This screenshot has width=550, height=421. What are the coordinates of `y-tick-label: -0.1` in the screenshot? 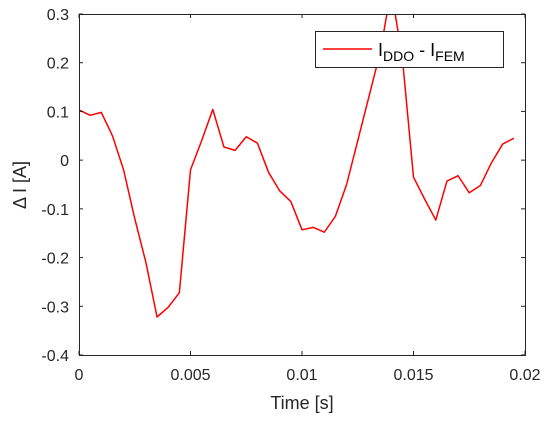 It's located at (55, 210).